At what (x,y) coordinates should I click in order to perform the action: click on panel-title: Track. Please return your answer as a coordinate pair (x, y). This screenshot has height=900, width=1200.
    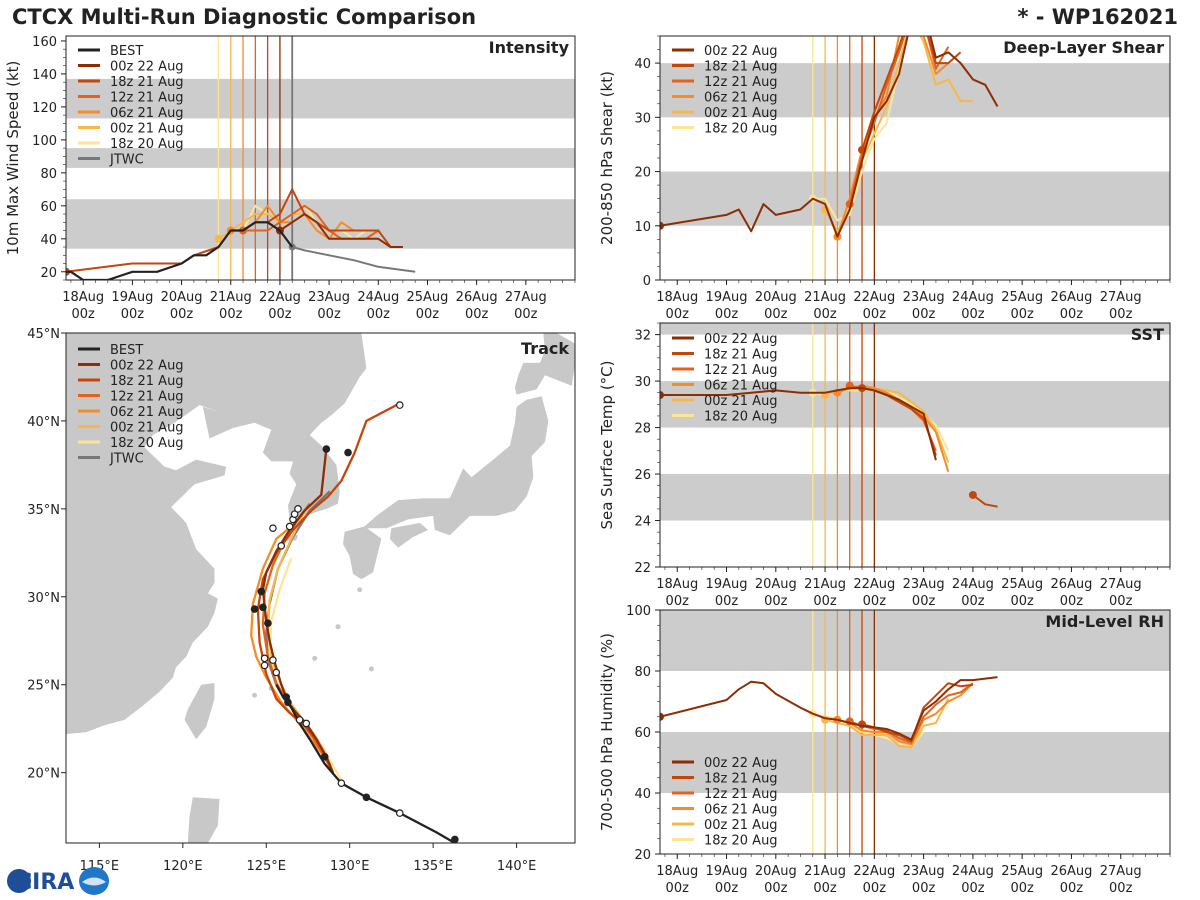
    Looking at the image, I should click on (545, 348).